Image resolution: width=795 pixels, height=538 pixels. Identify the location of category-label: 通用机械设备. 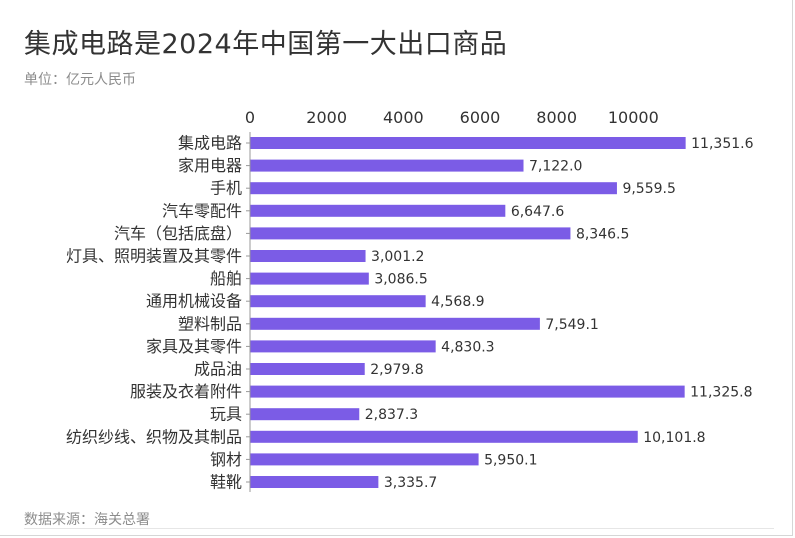
(194, 301).